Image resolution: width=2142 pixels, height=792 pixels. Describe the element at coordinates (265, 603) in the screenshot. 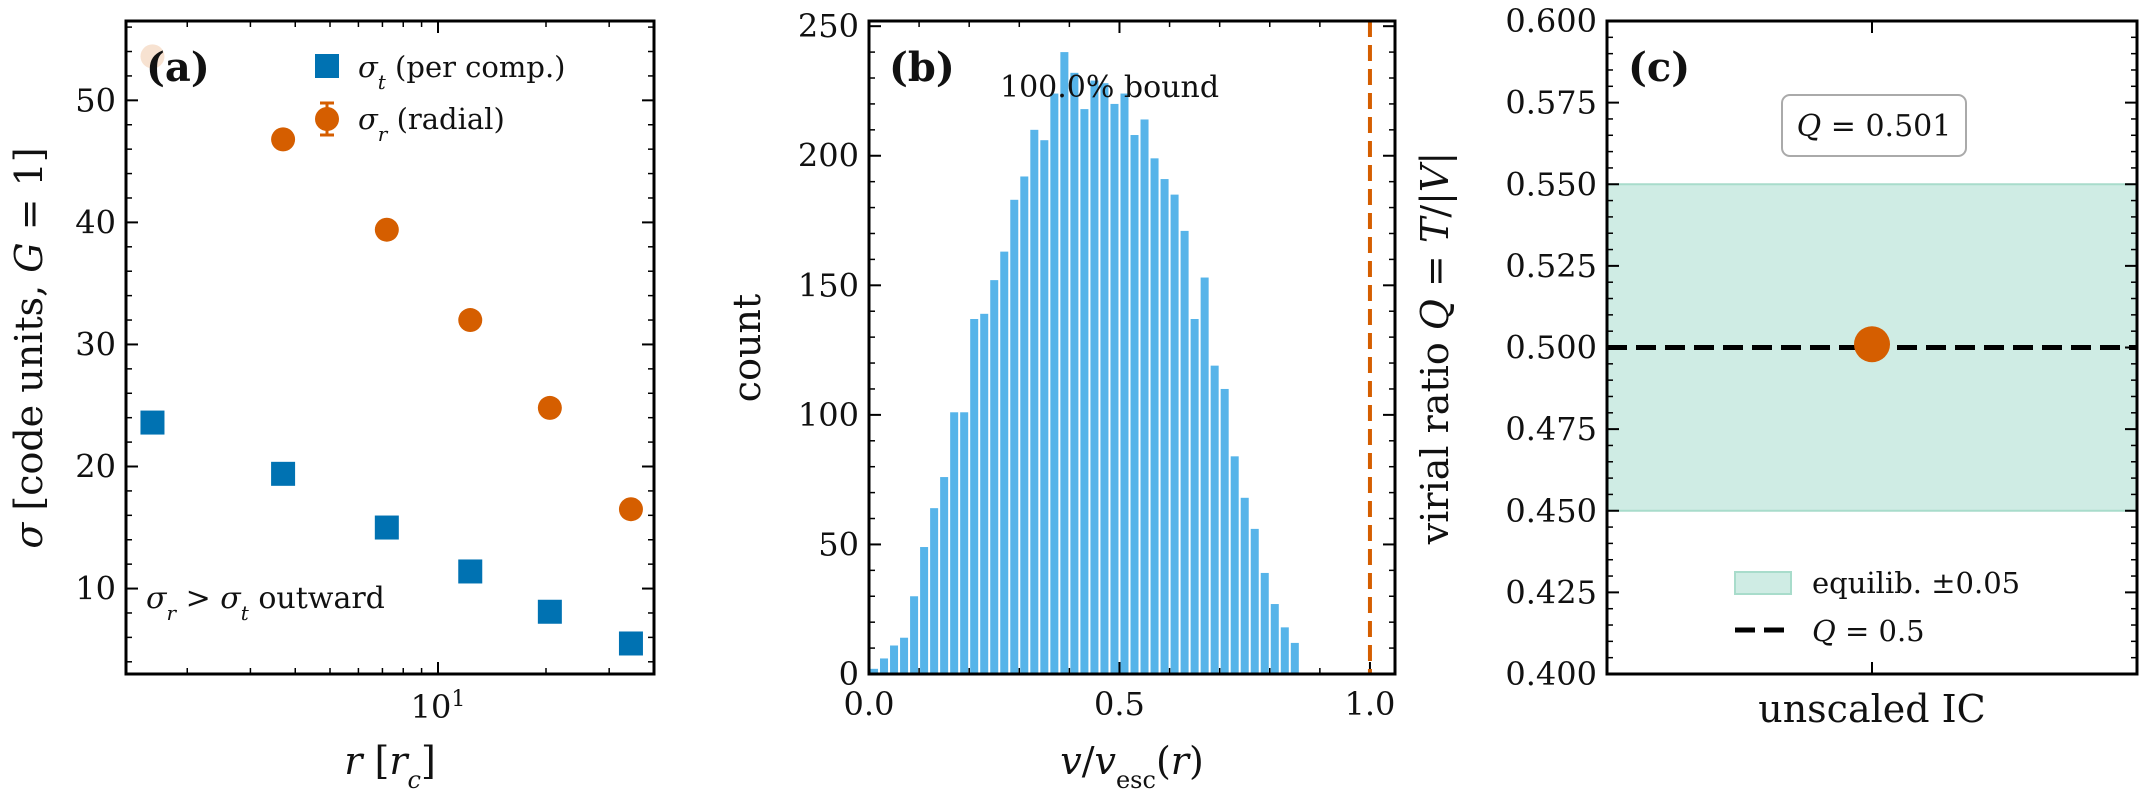

I see `panel-a-annotation: σr > σt outward` at that location.